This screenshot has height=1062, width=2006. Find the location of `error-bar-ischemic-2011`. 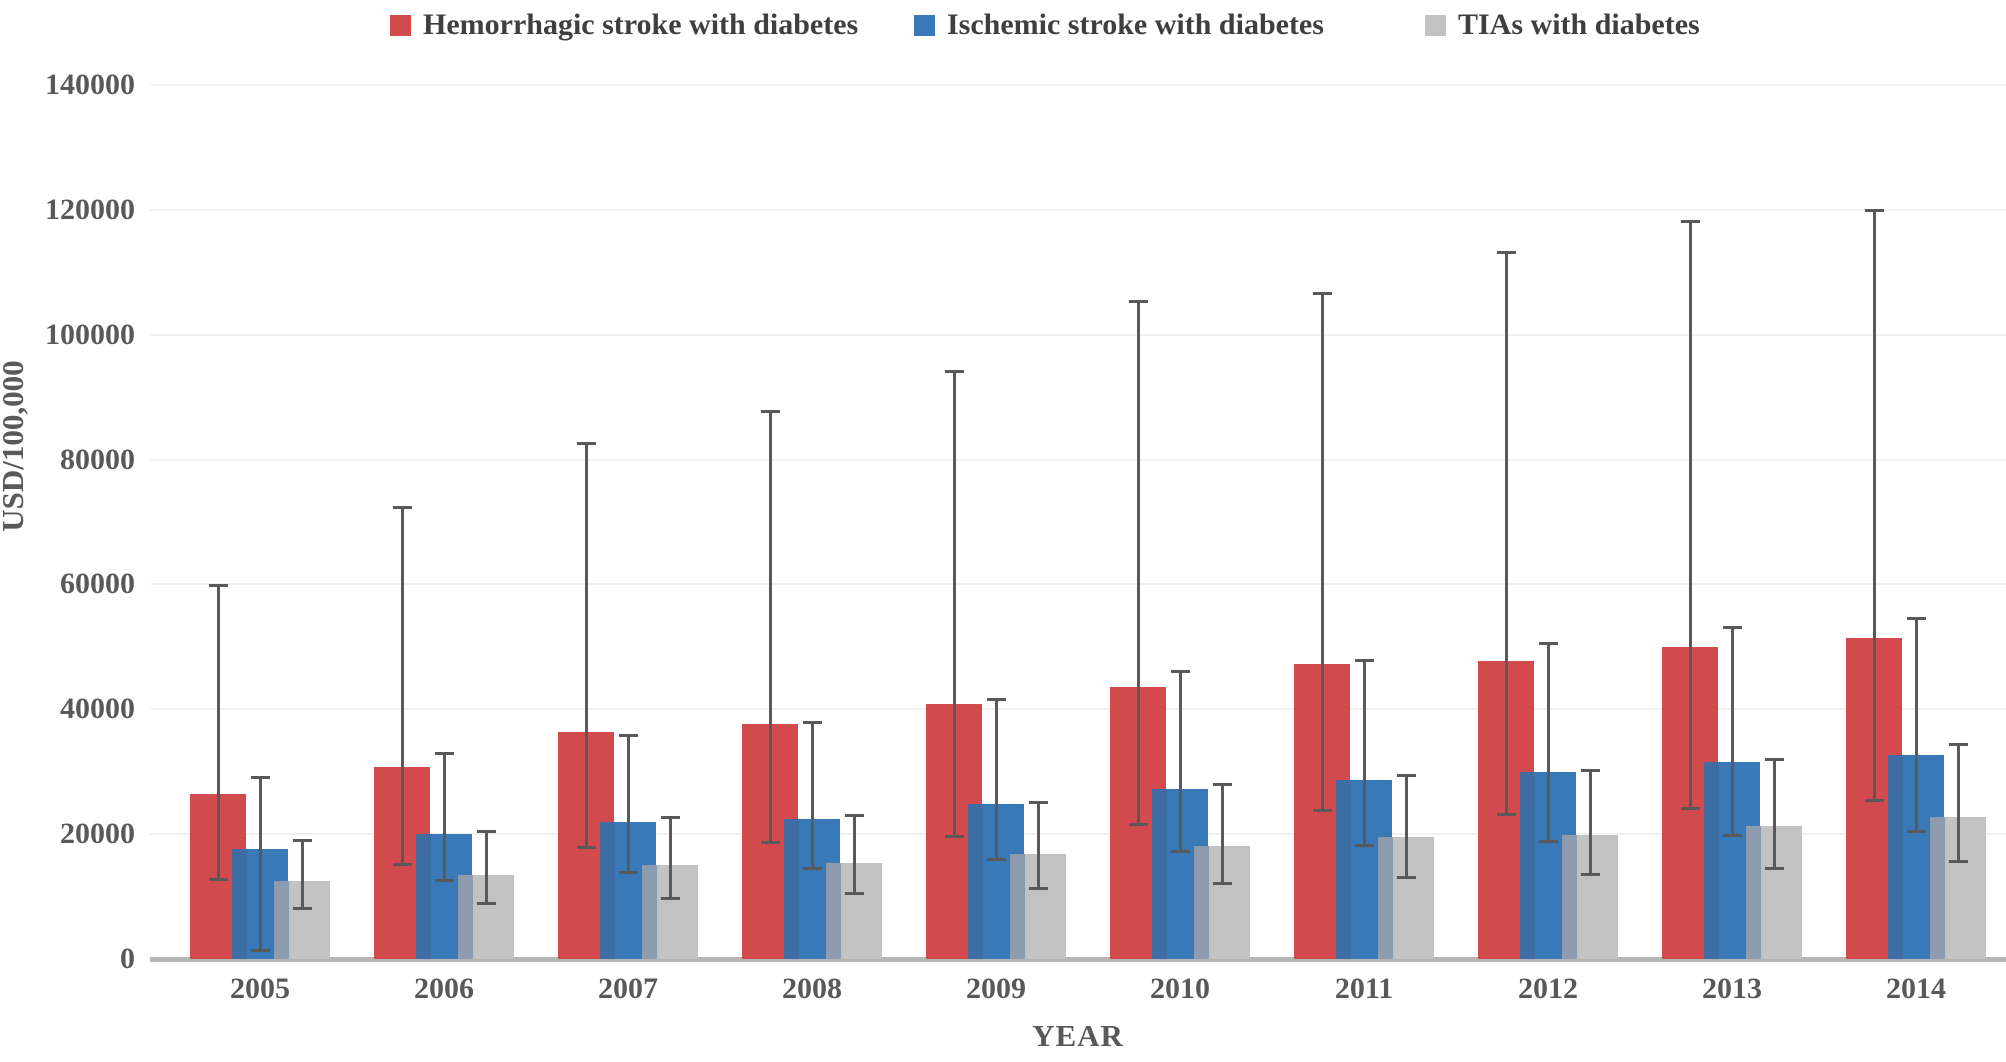

error-bar-ischemic-2011 is located at coordinates (1364, 753).